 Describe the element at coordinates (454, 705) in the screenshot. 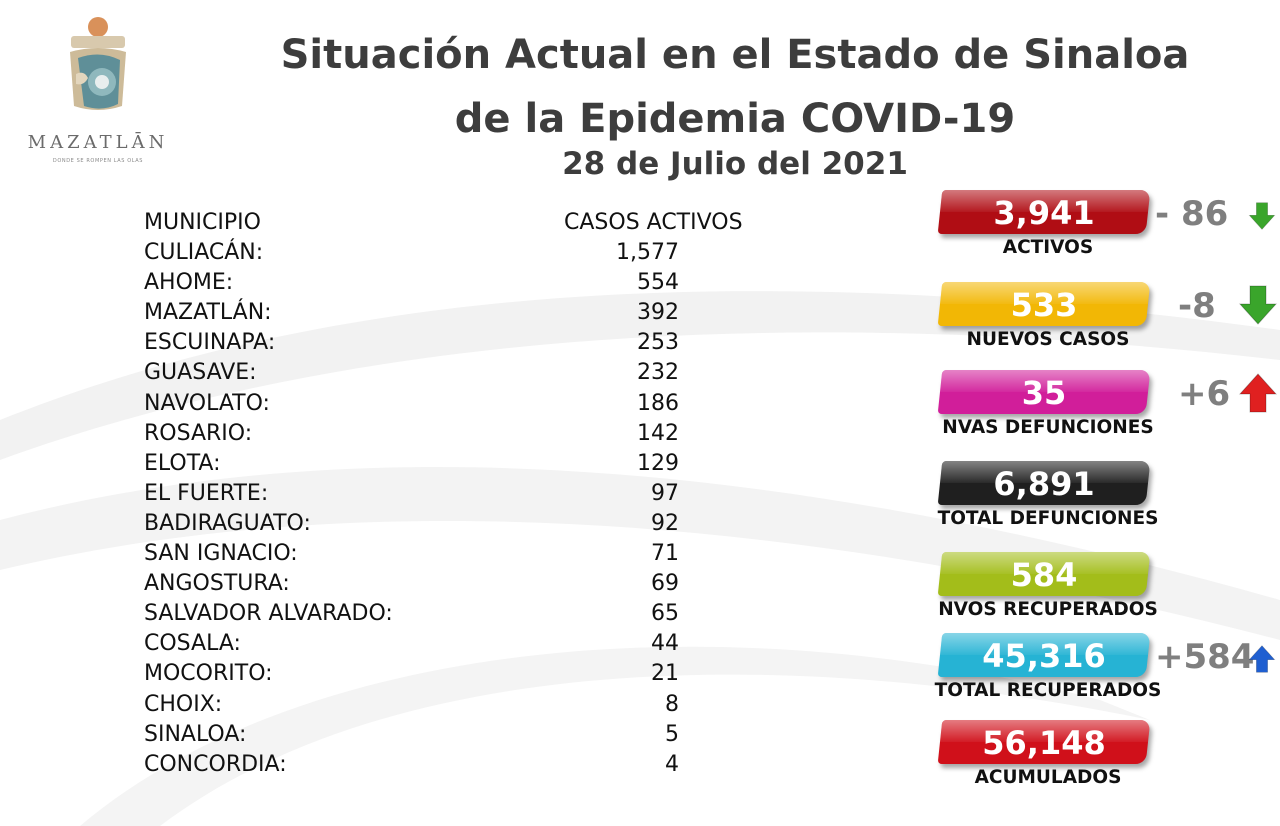

I see `table-row: CHOIX: 8` at that location.